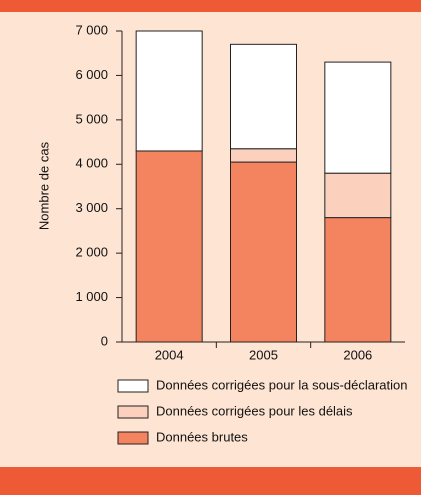 This screenshot has width=421, height=495. What do you see at coordinates (169, 354) in the screenshot?
I see `x-tick-label: 2004` at bounding box center [169, 354].